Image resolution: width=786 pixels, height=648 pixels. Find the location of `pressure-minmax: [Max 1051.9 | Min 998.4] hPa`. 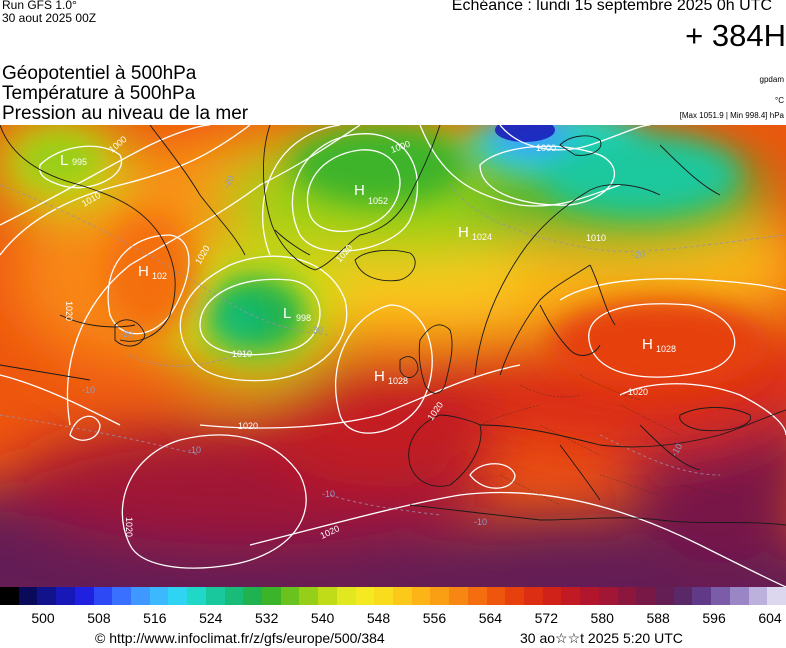

pressure-minmax: [Max 1051.9 | Min 998.4] hPa is located at coordinates (731, 115).